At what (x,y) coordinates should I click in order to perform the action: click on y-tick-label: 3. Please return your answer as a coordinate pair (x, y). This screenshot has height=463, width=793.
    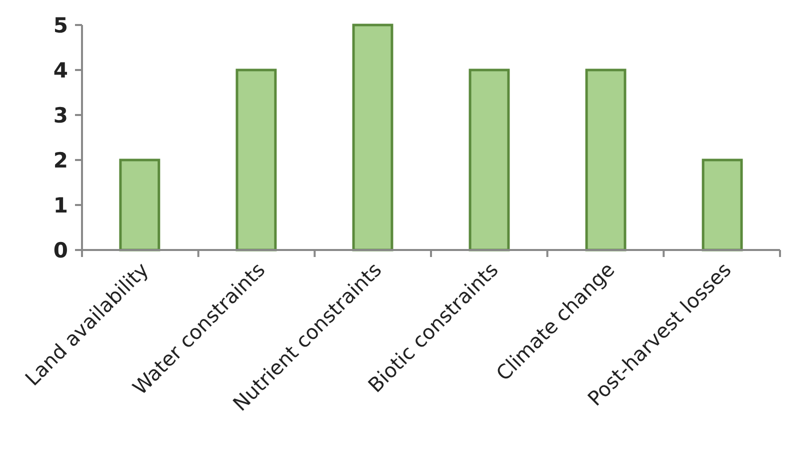
    Looking at the image, I should click on (60, 115).